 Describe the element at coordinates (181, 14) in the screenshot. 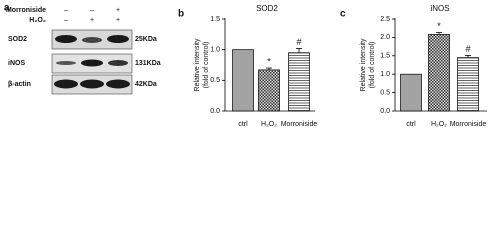

I see `panel-label: b` at that location.